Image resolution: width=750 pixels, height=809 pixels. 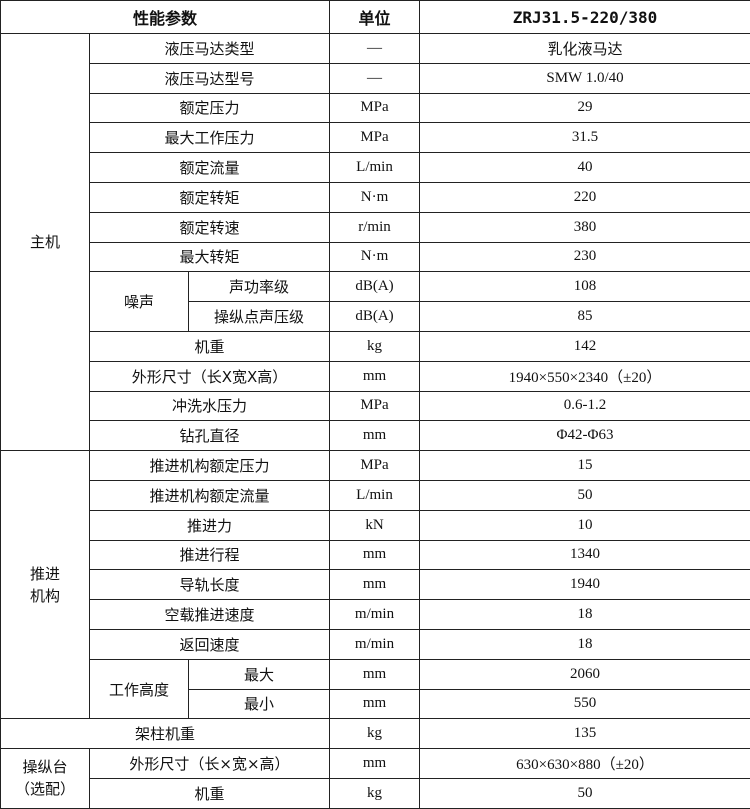 What do you see at coordinates (209, 138) in the screenshot?
I see `param-label: 最大工作压力` at bounding box center [209, 138].